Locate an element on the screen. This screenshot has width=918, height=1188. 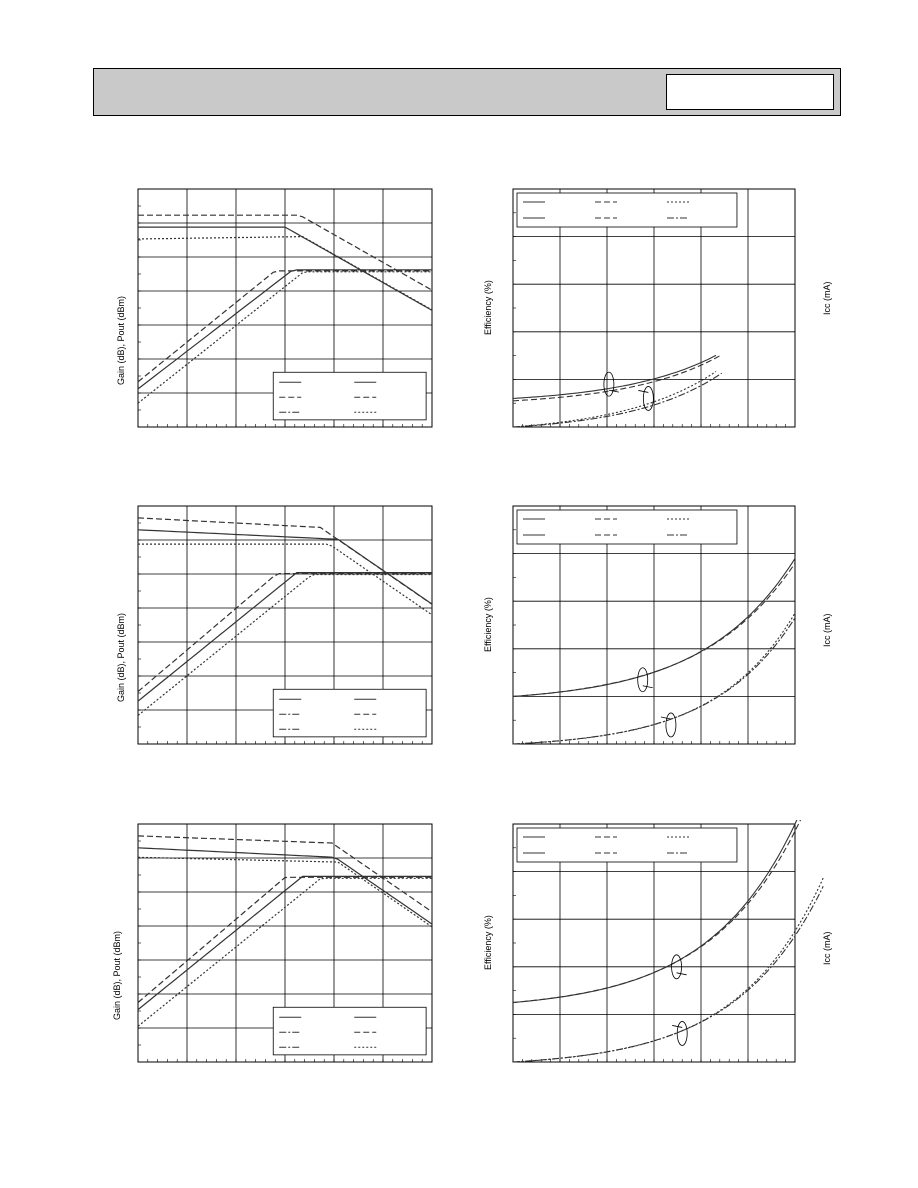
gain-pout-chart-3: Gain (dB), Pout (dBm) is located at coordinates (270, 945).